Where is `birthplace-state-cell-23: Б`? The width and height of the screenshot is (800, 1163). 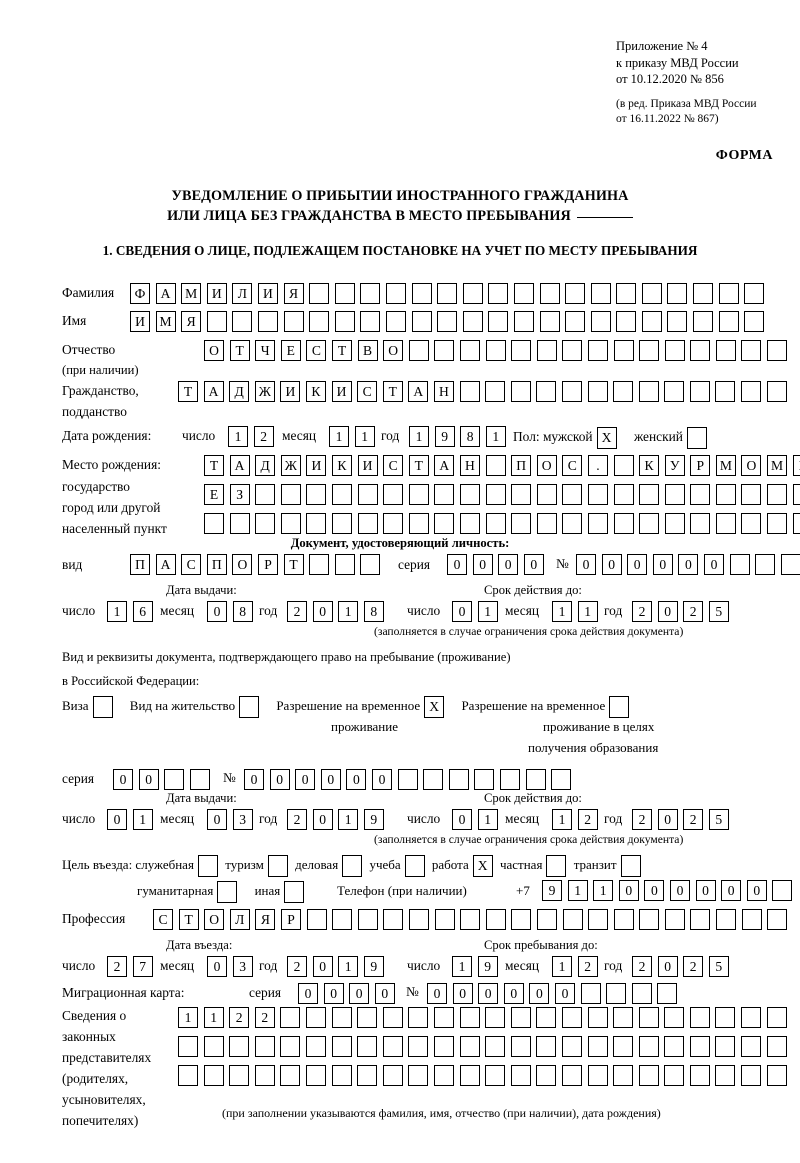
birthplace-state-cell-23: Б is located at coordinates (796, 465).